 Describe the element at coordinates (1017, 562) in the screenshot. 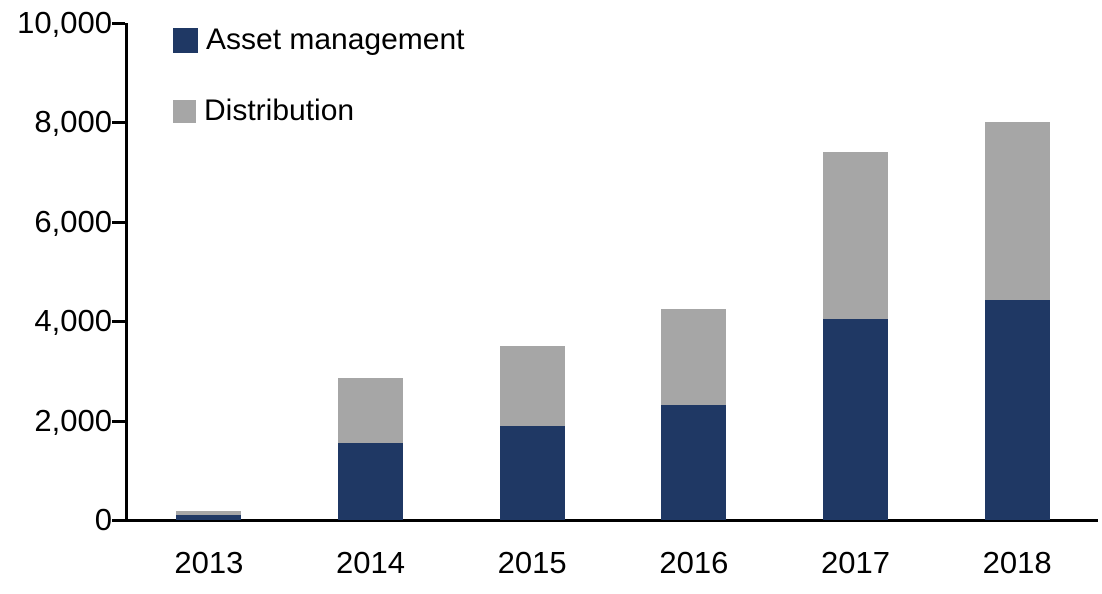

I see `x-axis-label-2018: 2018` at that location.